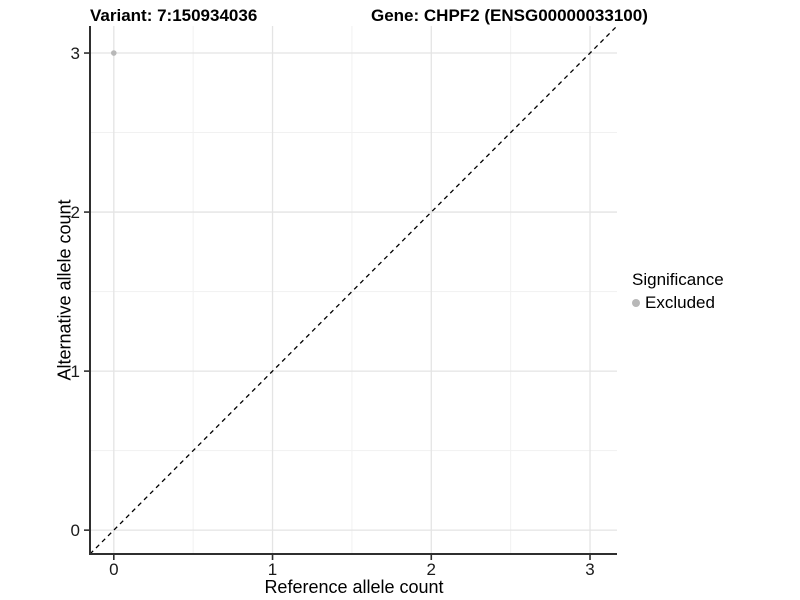 The height and width of the screenshot is (600, 800). Describe the element at coordinates (113, 569) in the screenshot. I see `x-tick-label: 0` at that location.